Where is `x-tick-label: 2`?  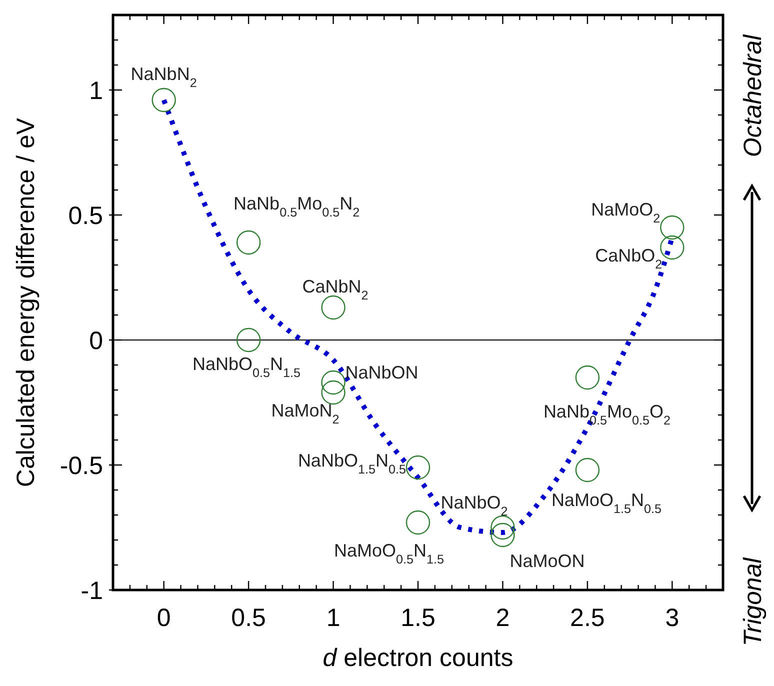 x-tick-label: 2 is located at coordinates (503, 618).